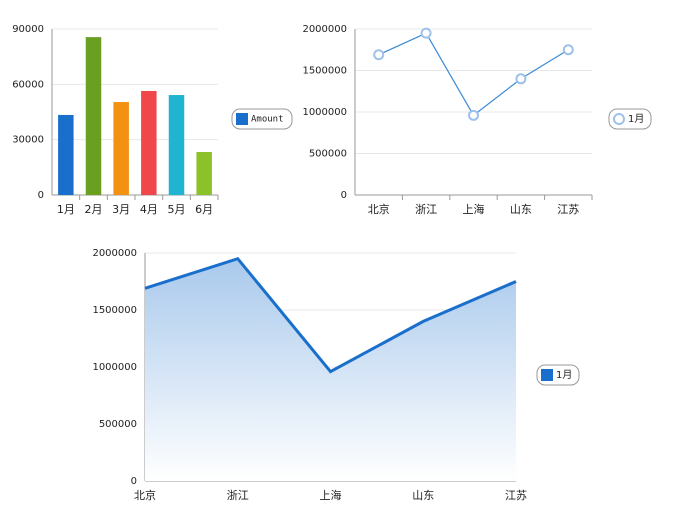  I want to click on x-tick-label: 3月, so click(121, 209).